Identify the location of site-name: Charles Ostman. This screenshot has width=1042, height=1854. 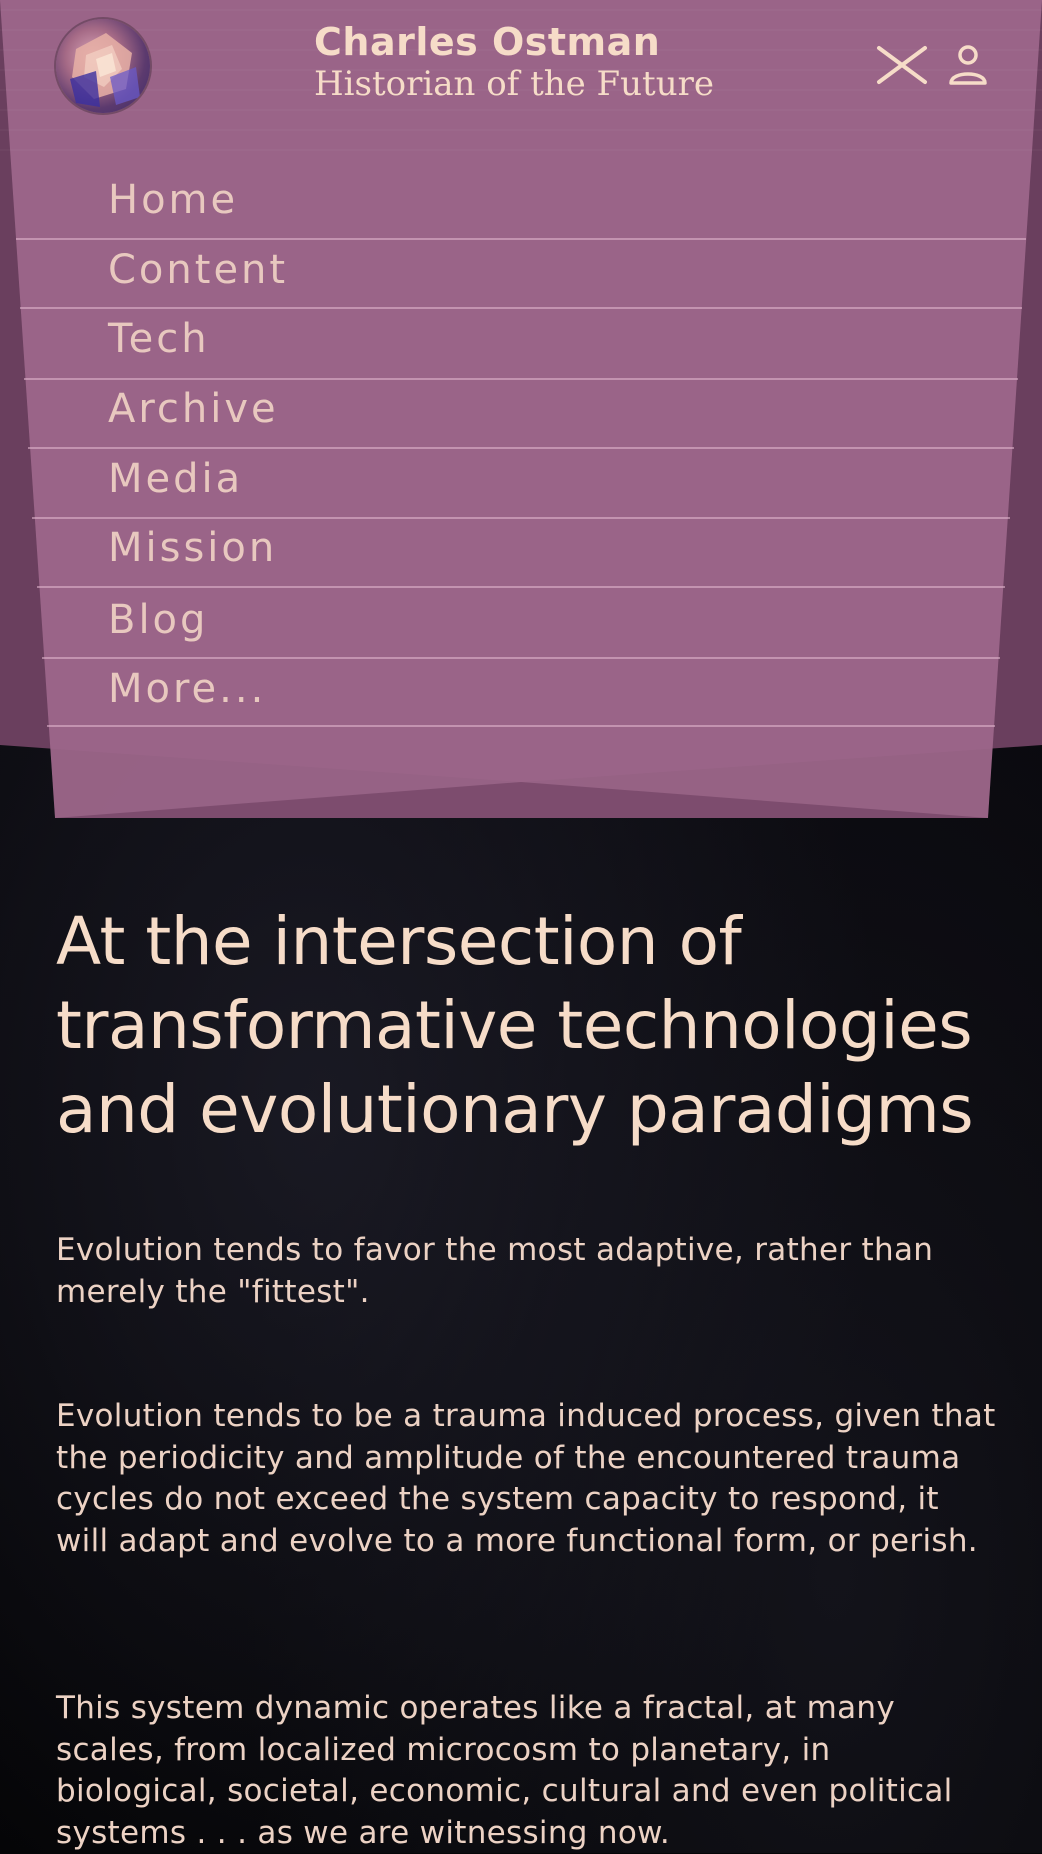
(487, 42).